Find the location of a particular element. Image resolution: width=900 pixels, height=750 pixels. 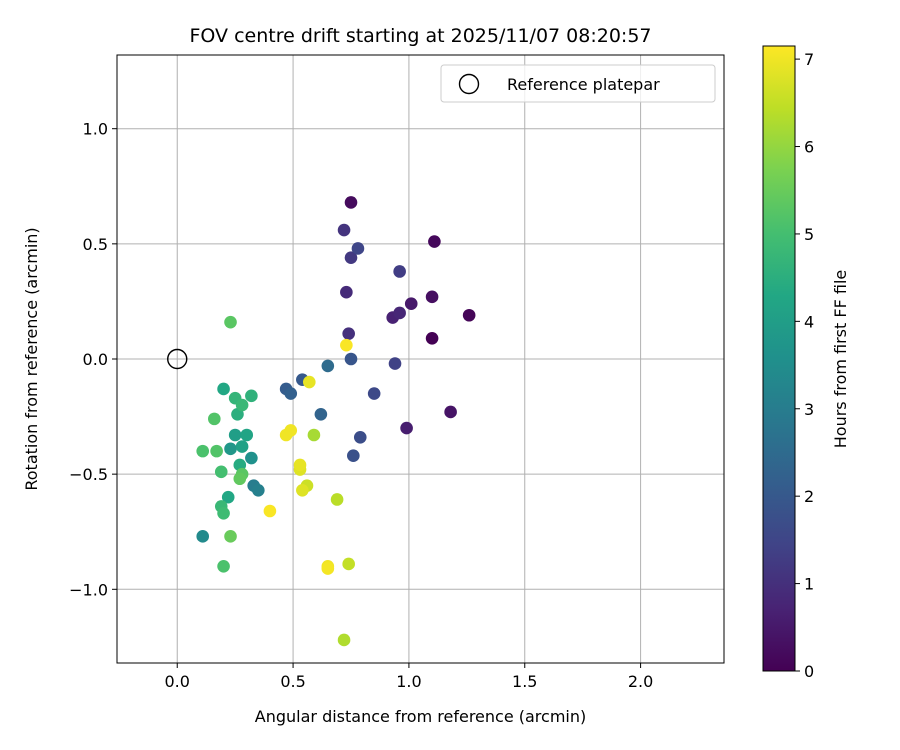

colorbar: 0 1 2 3 4 5 6 7 Hours from first FF file is located at coordinates (806, 363).